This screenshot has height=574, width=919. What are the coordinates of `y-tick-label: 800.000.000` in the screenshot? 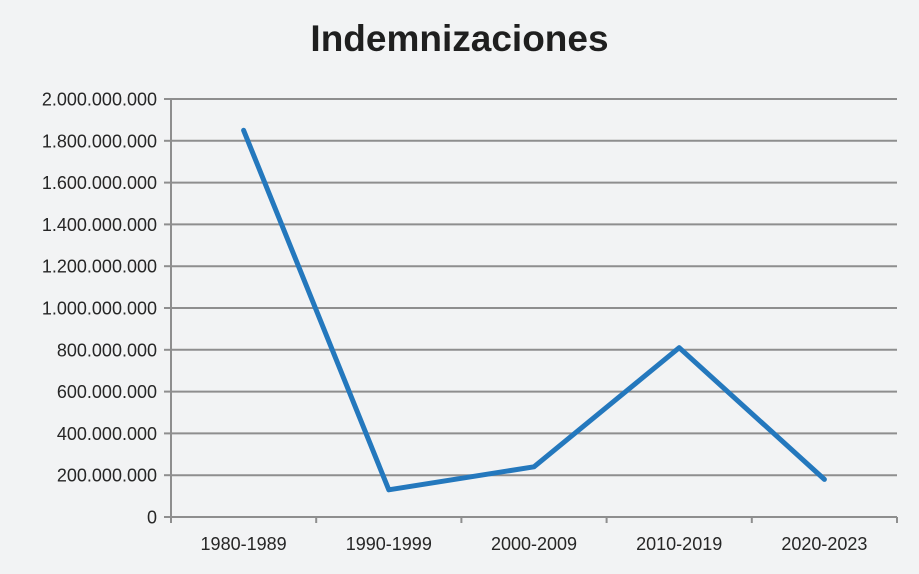 It's located at (107, 350).